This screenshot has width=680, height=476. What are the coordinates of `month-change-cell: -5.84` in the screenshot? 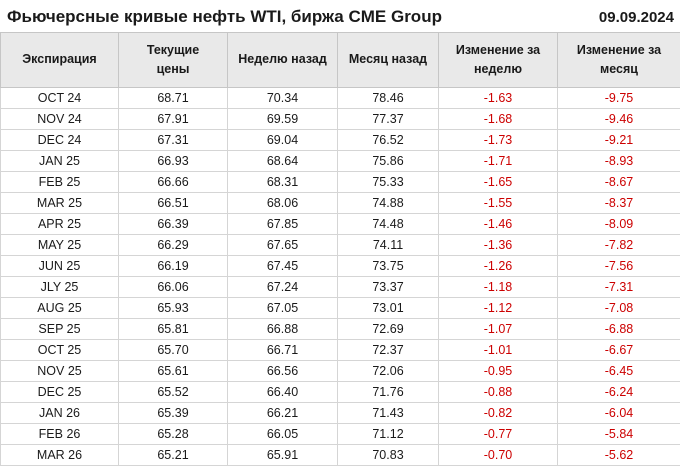 It's located at (618, 434).